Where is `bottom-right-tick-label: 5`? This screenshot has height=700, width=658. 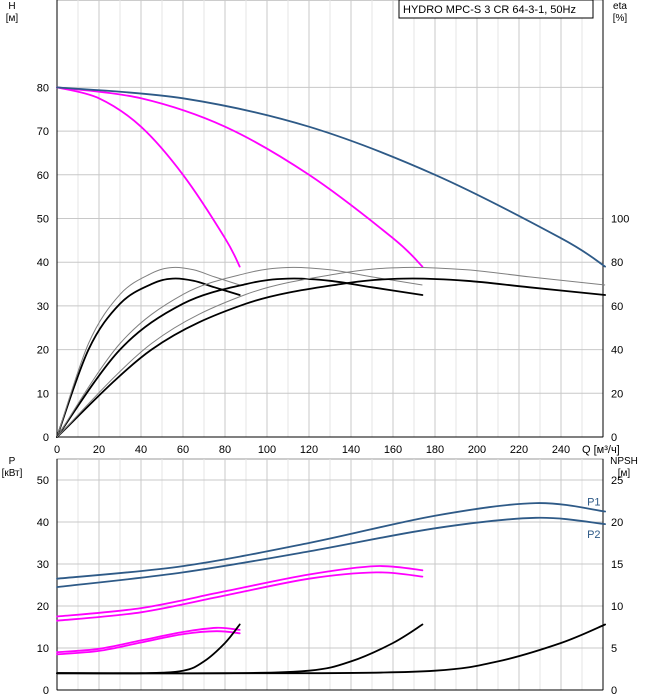 bottom-right-tick-label: 5 is located at coordinates (614, 649).